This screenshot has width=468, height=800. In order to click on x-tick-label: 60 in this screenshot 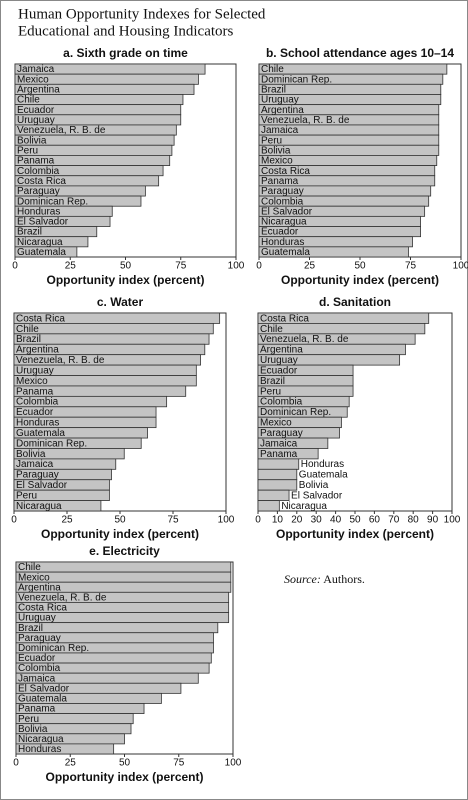, I will do `click(375, 520)`.